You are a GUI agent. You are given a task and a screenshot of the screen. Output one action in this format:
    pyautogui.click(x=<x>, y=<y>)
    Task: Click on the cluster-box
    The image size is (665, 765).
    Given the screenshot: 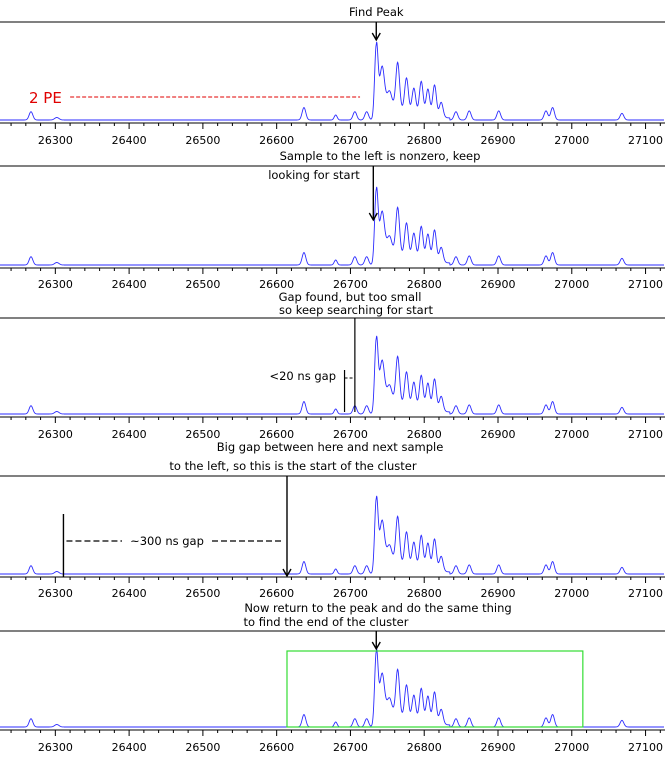 What is the action you would take?
    pyautogui.click(x=435, y=689)
    